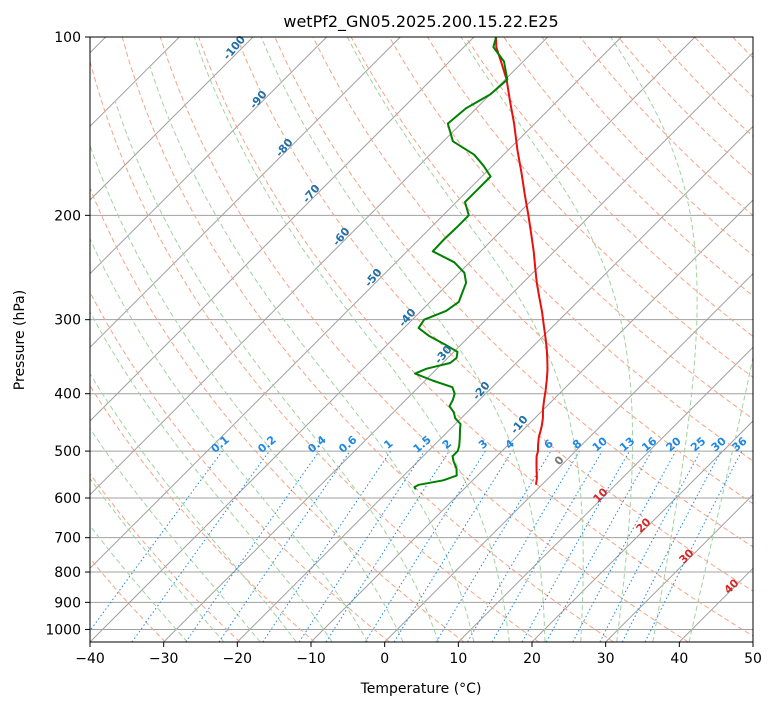  What do you see at coordinates (679, 659) in the screenshot?
I see `x-tick-label: 40` at bounding box center [679, 659].